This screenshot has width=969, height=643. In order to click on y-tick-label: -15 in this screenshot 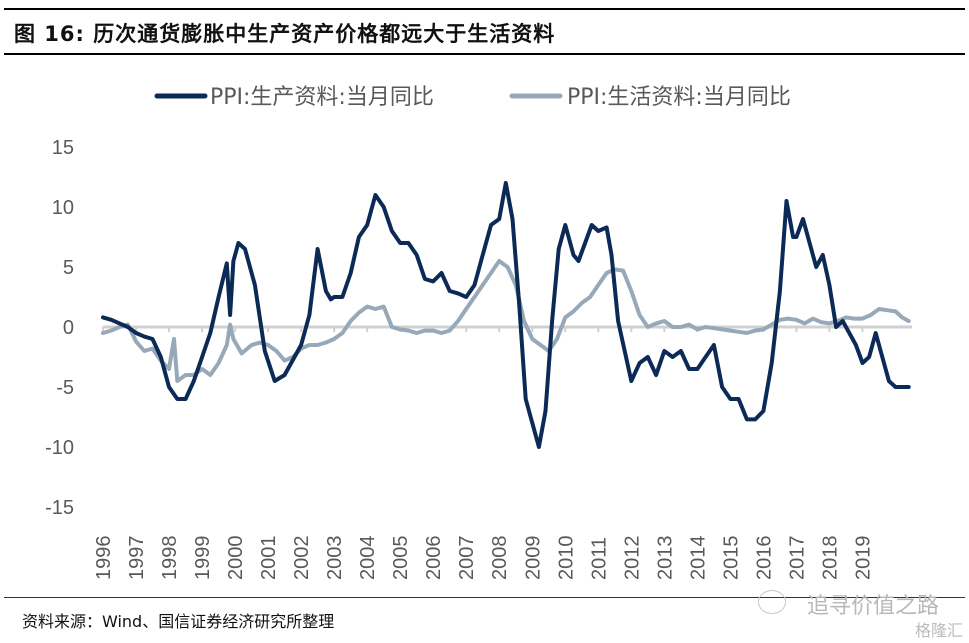, I will do `click(59, 508)`.